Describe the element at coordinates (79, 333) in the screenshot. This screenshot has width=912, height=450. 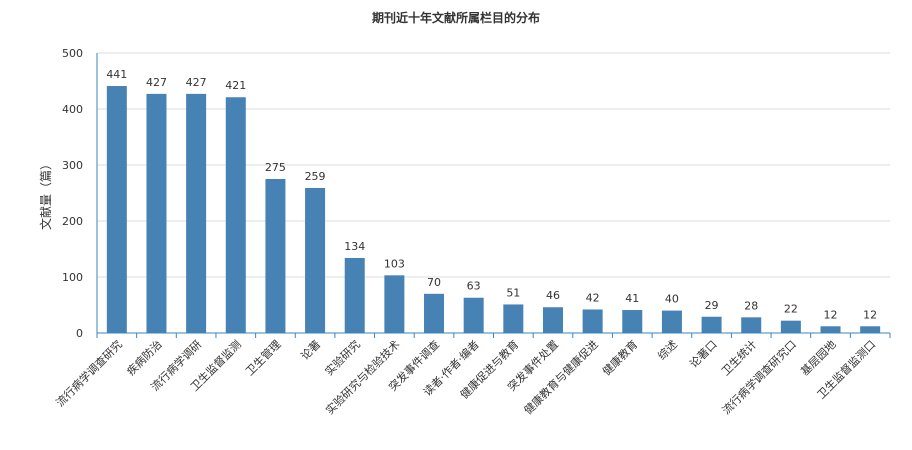
I see `y-tick-label: 0` at that location.